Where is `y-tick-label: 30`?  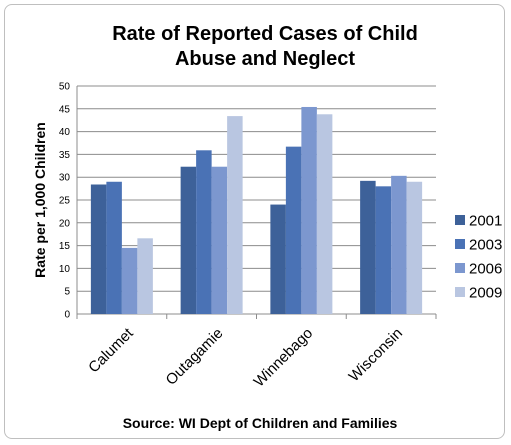
y-tick-label: 30 is located at coordinates (65, 178).